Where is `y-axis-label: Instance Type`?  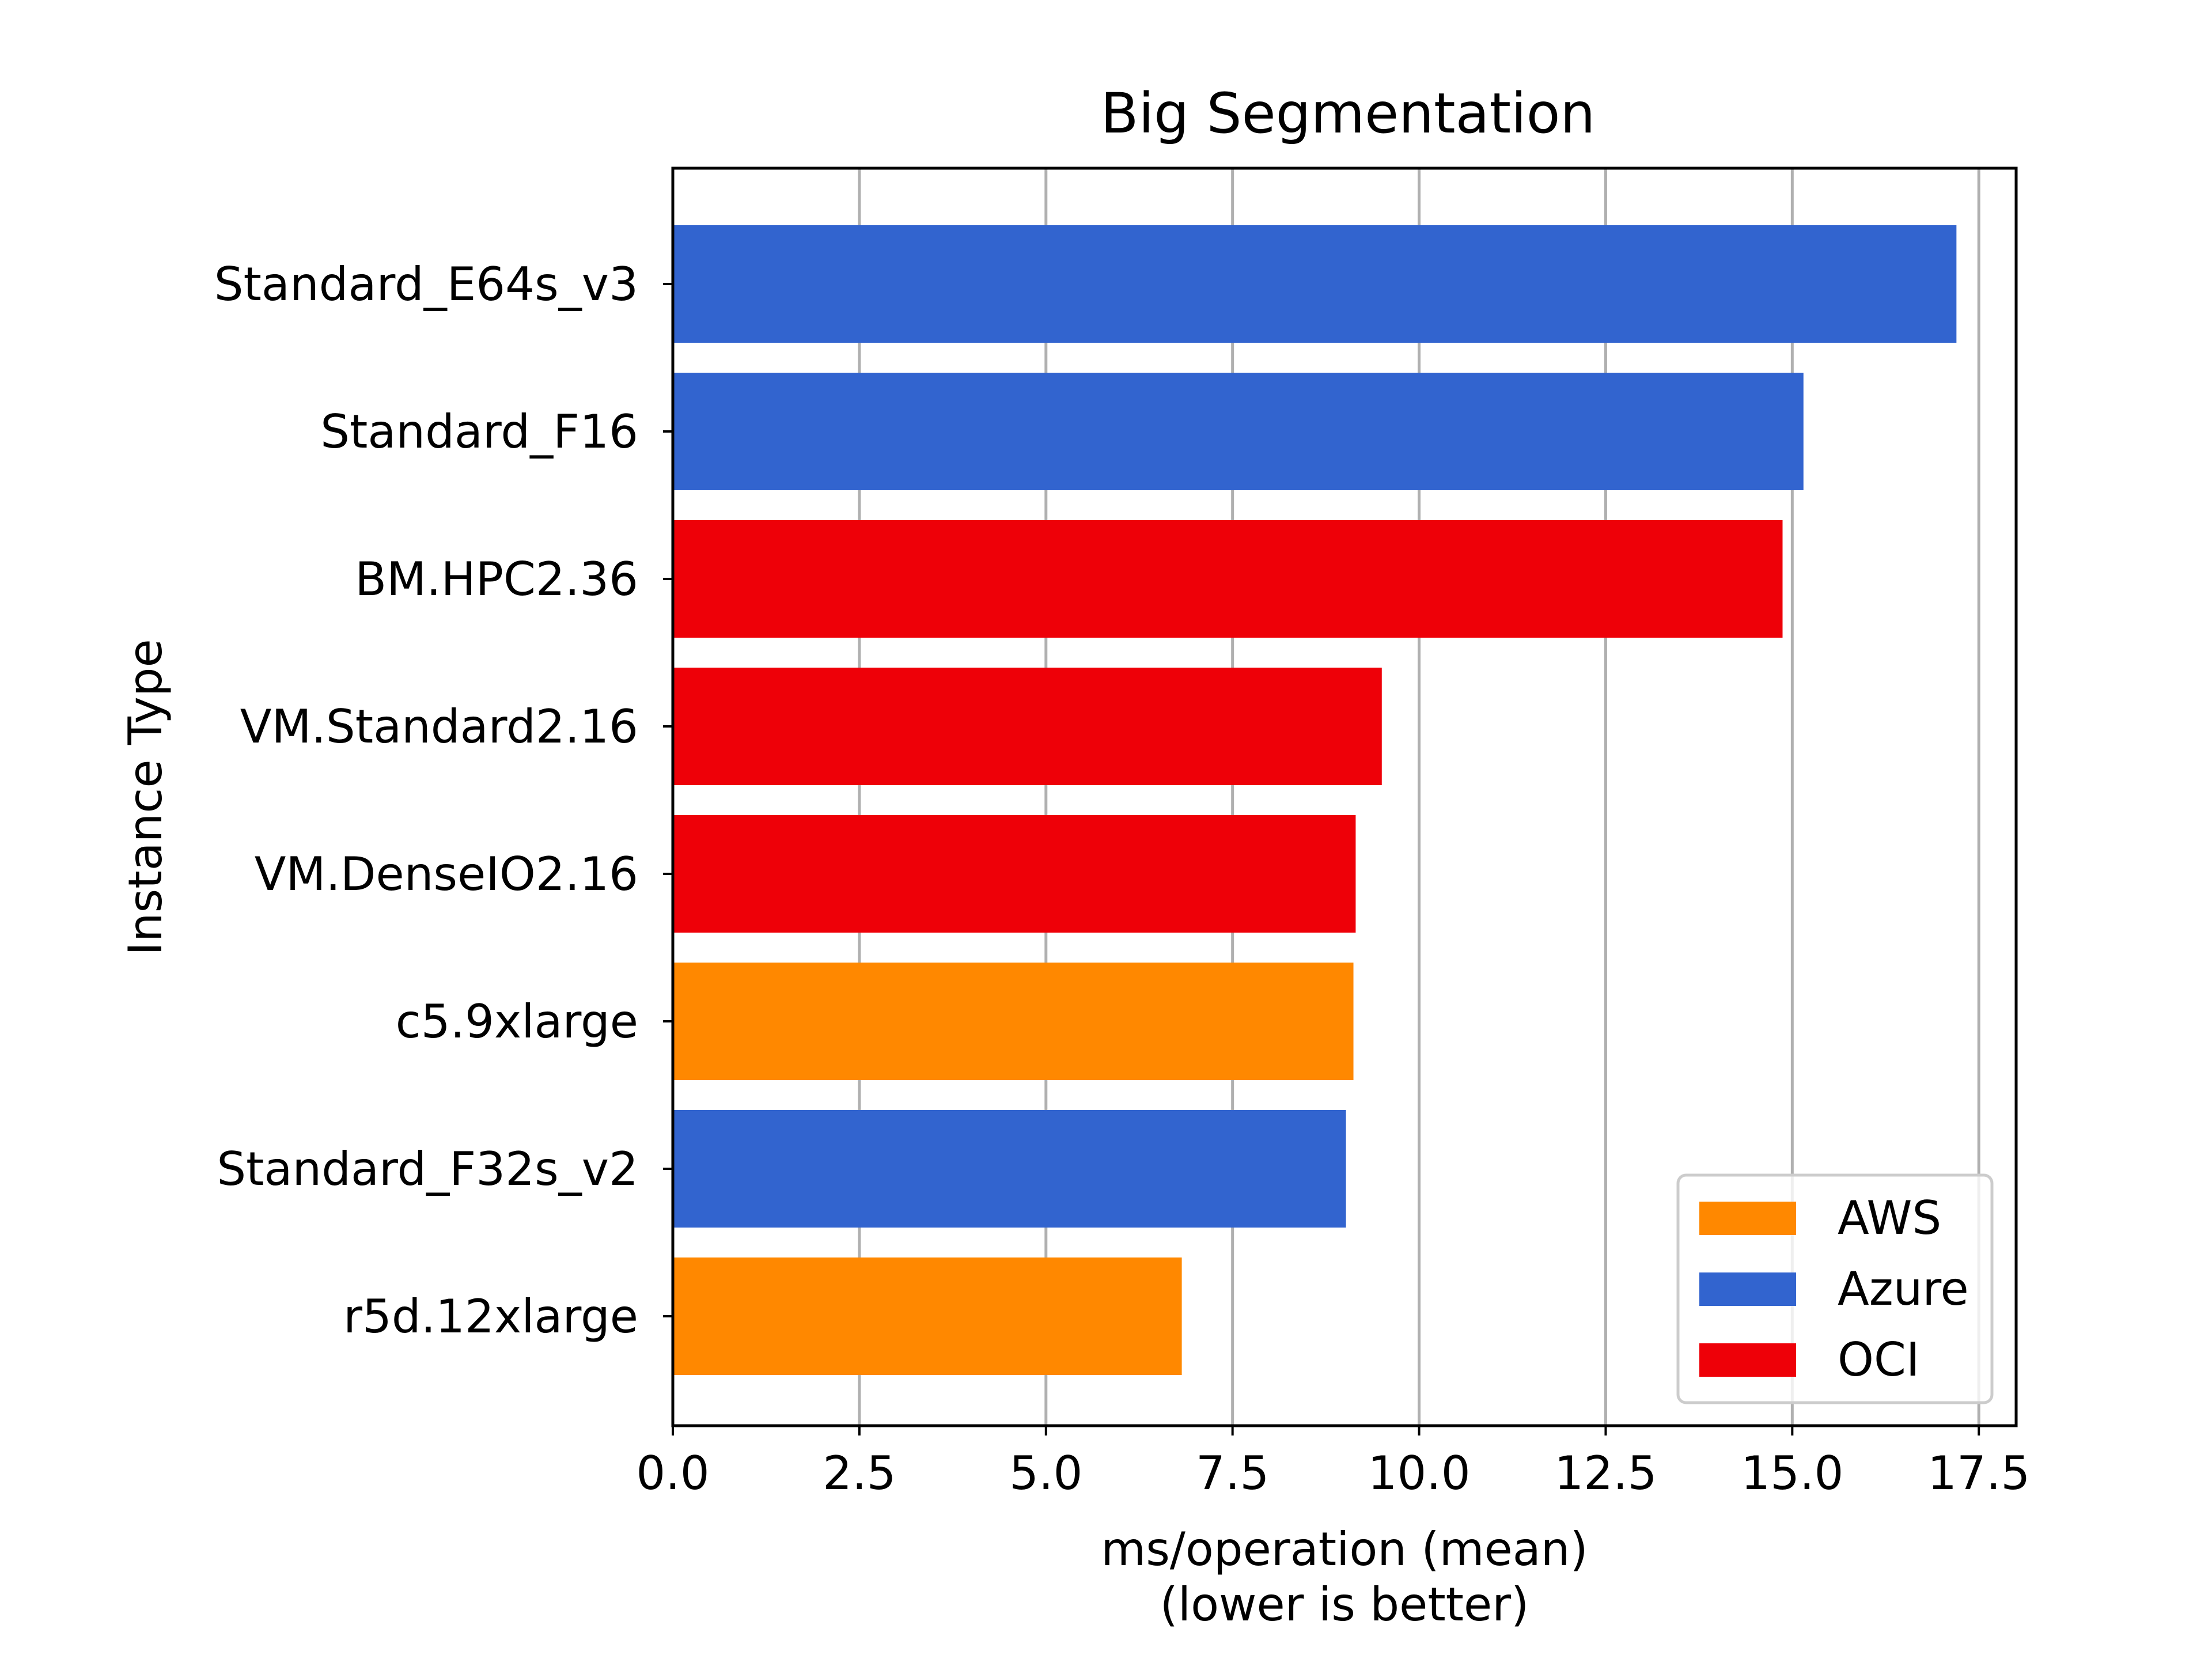
y-axis-label: Instance Type is located at coordinates (145, 797).